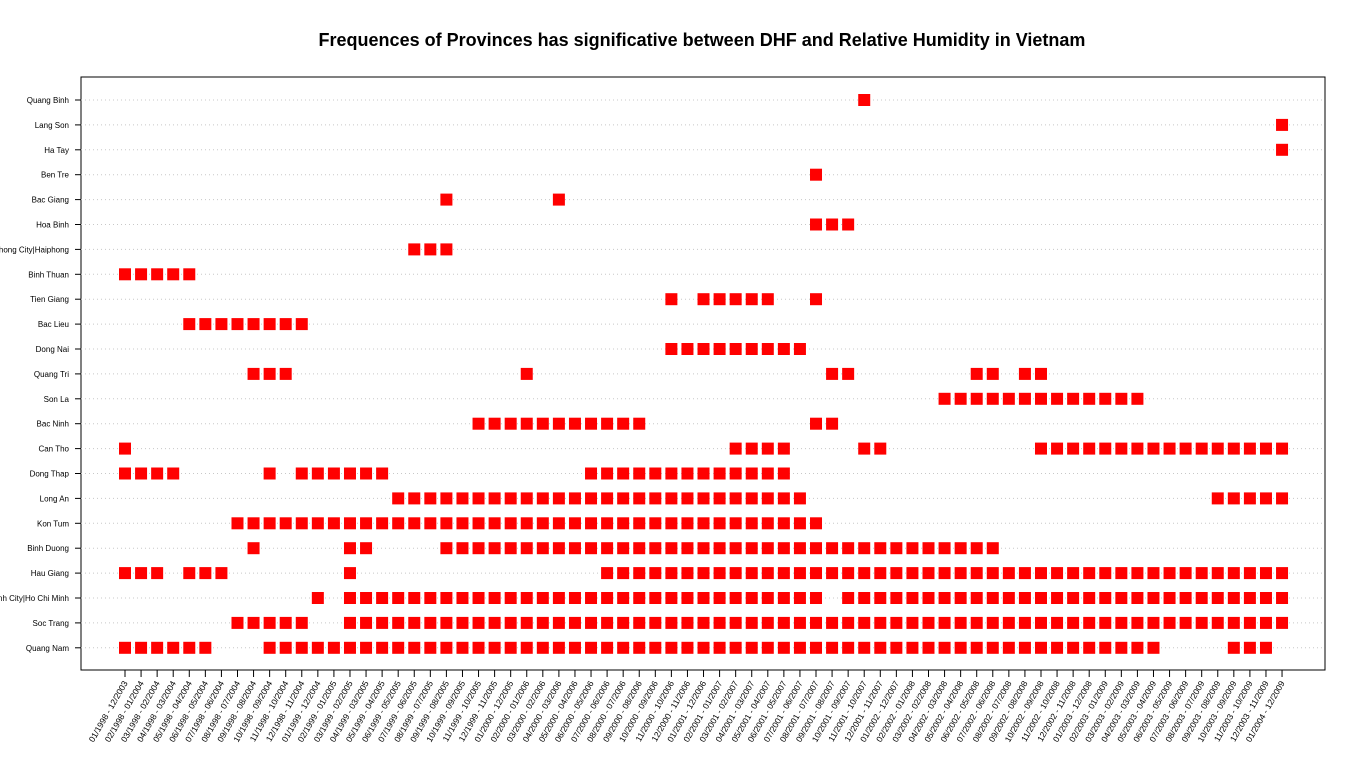 This screenshot has width=1366, height=768. Describe the element at coordinates (53, 349) in the screenshot. I see `y-tick-label: Dong Nai` at that location.